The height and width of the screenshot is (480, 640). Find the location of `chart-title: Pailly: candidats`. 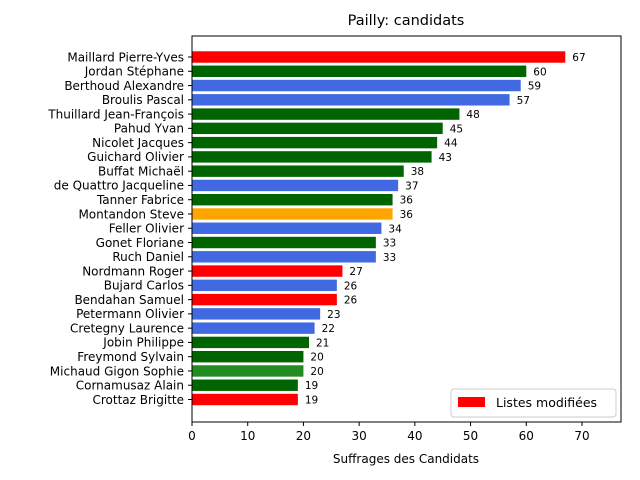

chart-title: Pailly: candidats is located at coordinates (406, 21).